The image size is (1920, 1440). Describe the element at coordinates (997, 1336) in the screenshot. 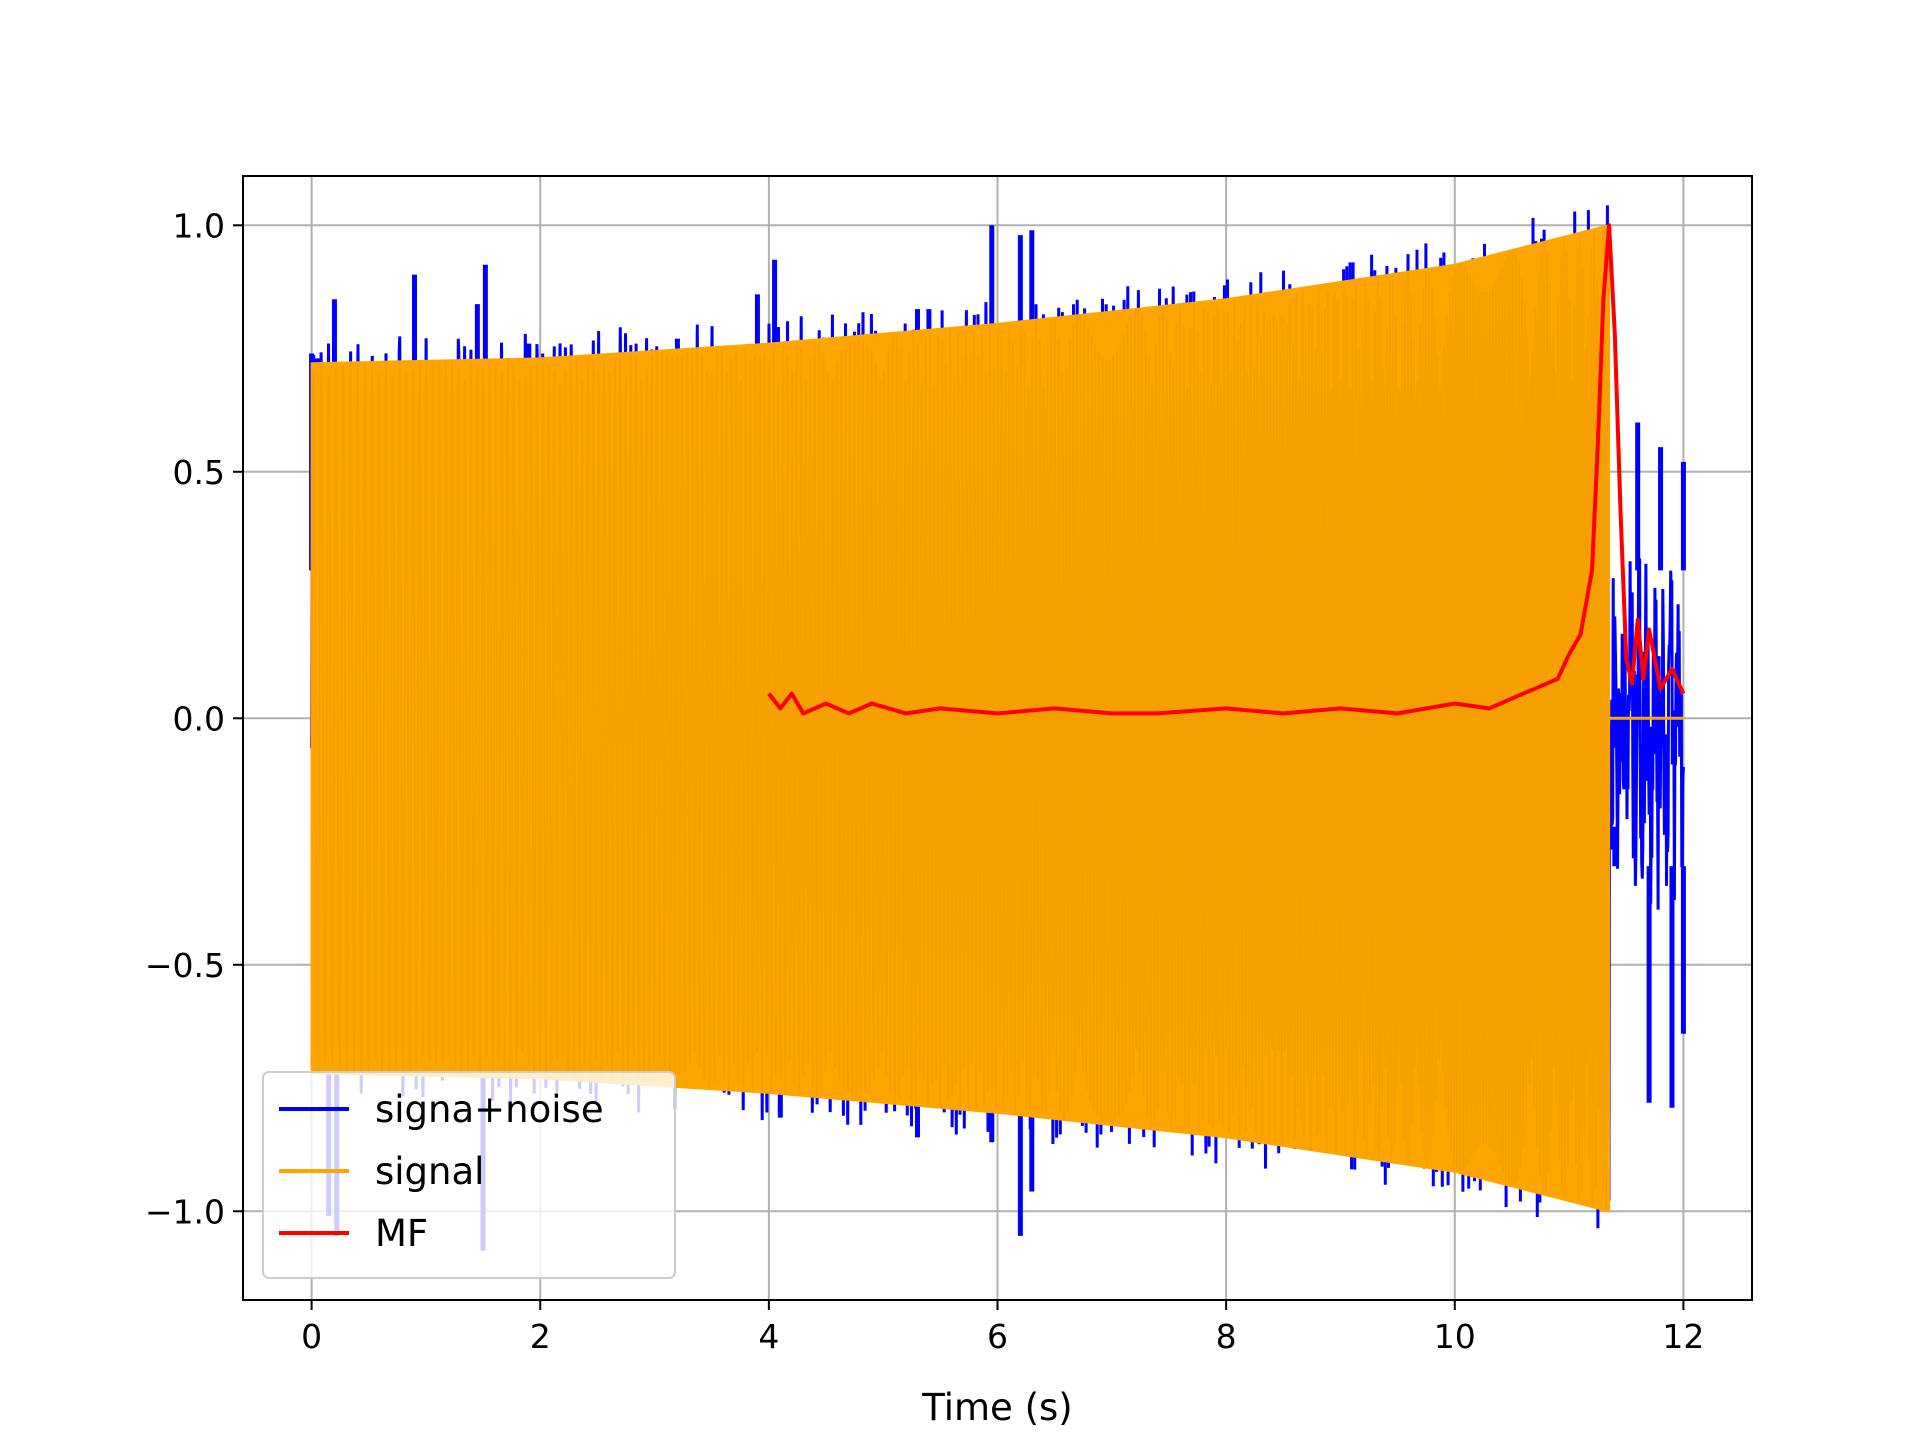

I see `x-tick-label: 6` at that location.